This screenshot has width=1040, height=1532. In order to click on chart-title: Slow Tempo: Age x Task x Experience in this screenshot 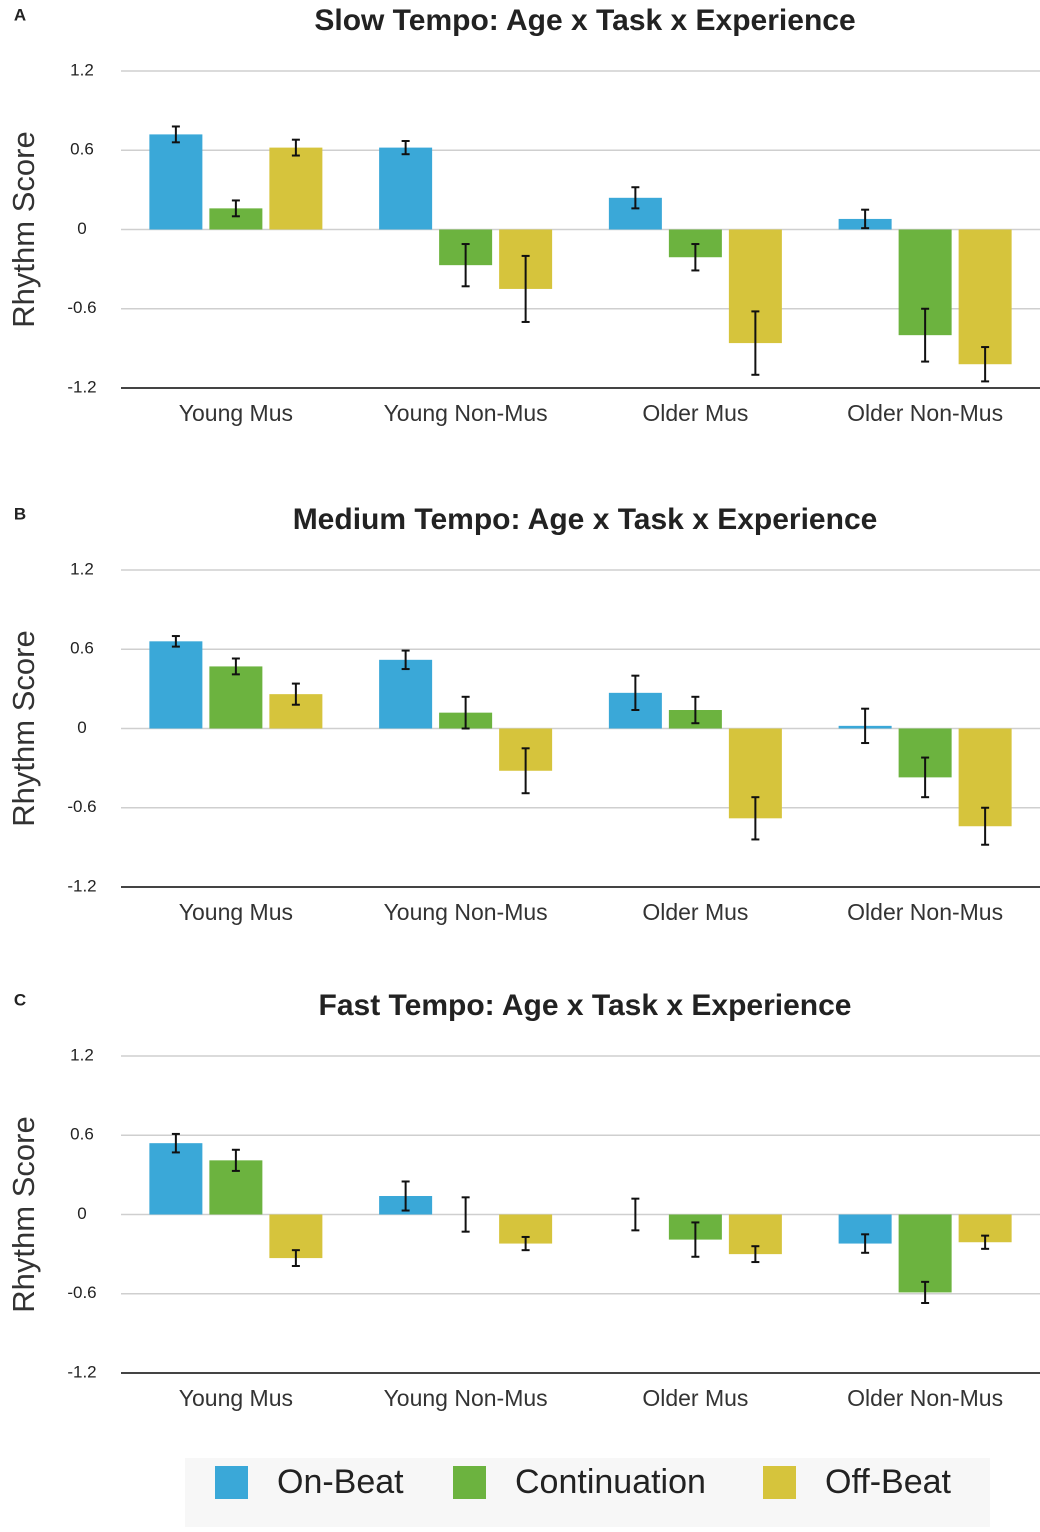, I will do `click(584, 20)`.